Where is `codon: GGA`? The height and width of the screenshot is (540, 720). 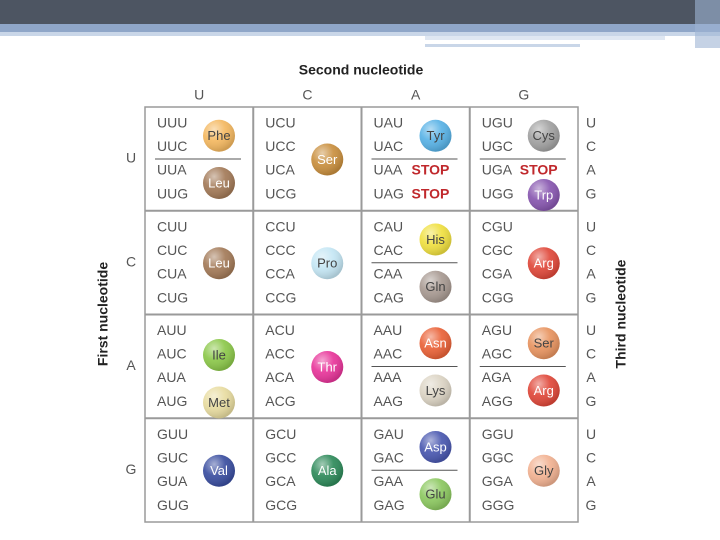 codon: GGA is located at coordinates (498, 481).